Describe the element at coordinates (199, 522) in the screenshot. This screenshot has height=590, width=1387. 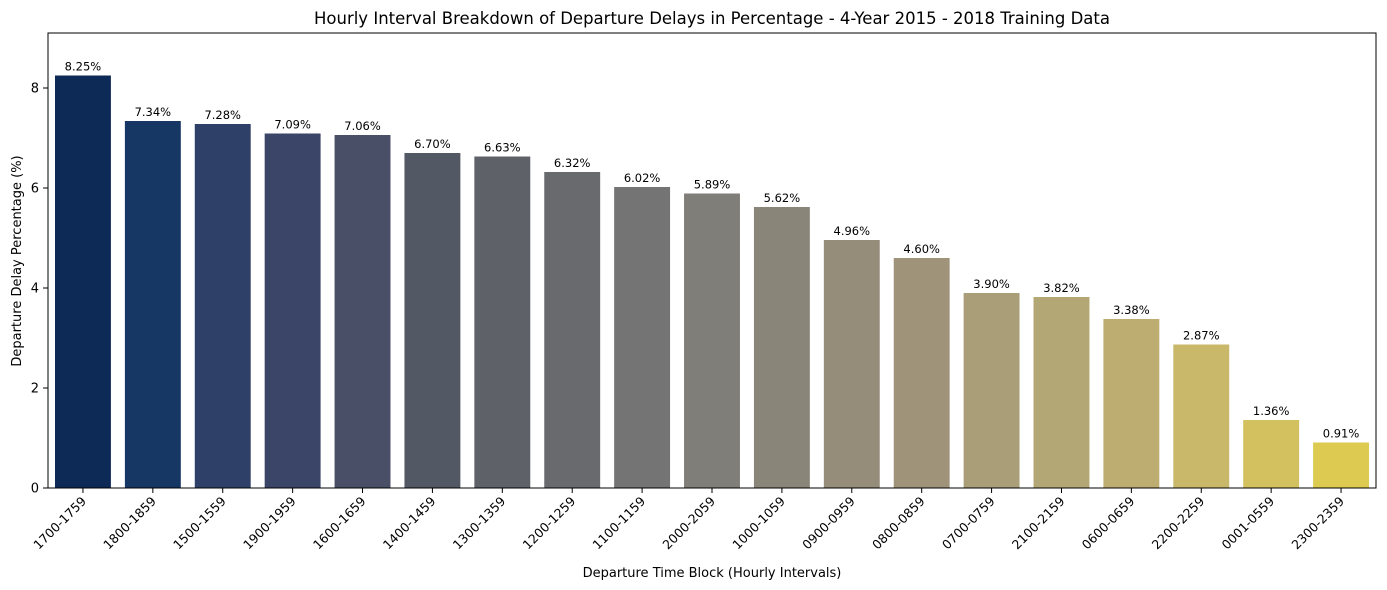
I see `x-tick-label: 1500-1559` at that location.